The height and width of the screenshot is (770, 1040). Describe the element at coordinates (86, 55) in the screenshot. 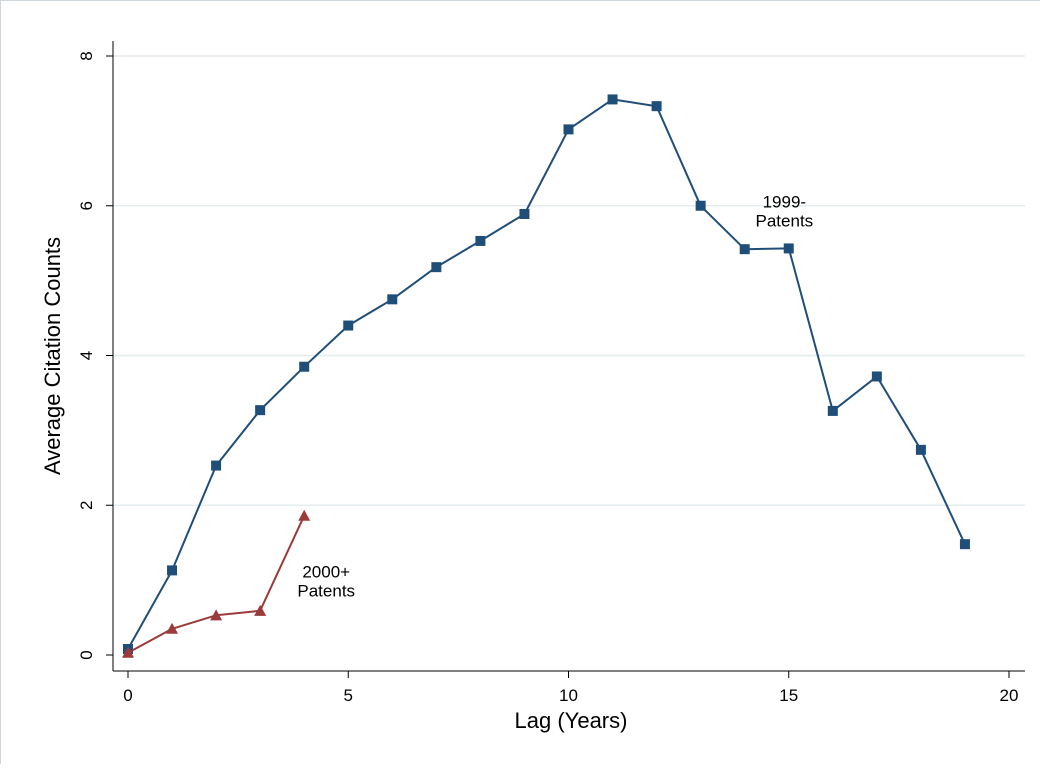

I see `y-tick-label: 8` at that location.